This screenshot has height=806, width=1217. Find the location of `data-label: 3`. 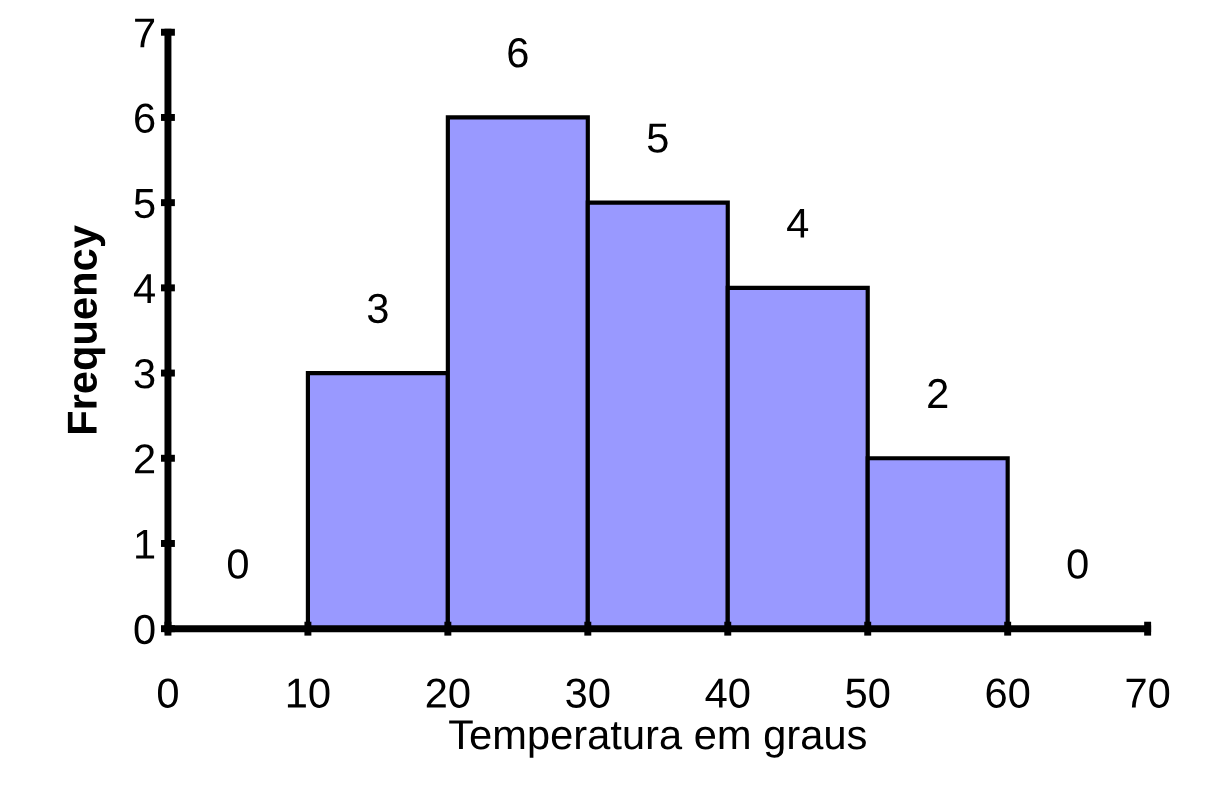

data-label: 3 is located at coordinates (377, 308).